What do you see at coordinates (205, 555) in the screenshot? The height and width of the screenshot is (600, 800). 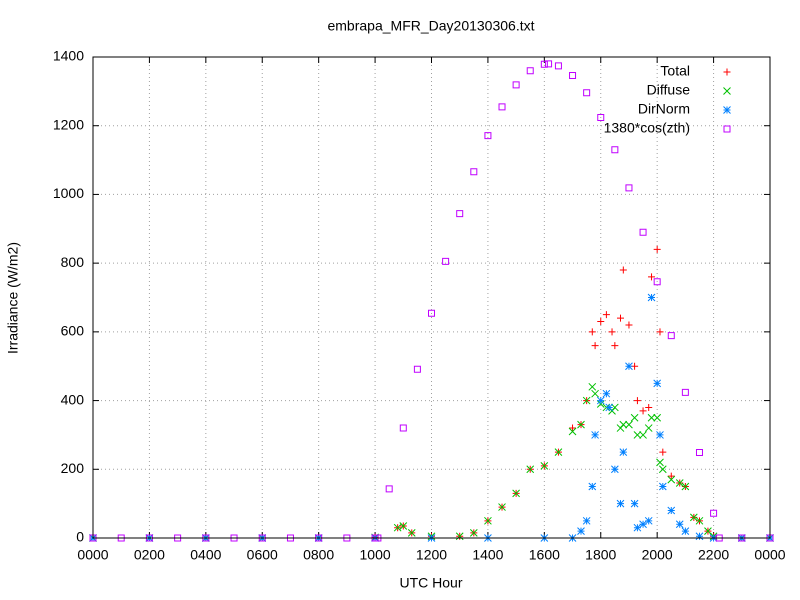 I see `x-tick-label: 0400` at bounding box center [205, 555].